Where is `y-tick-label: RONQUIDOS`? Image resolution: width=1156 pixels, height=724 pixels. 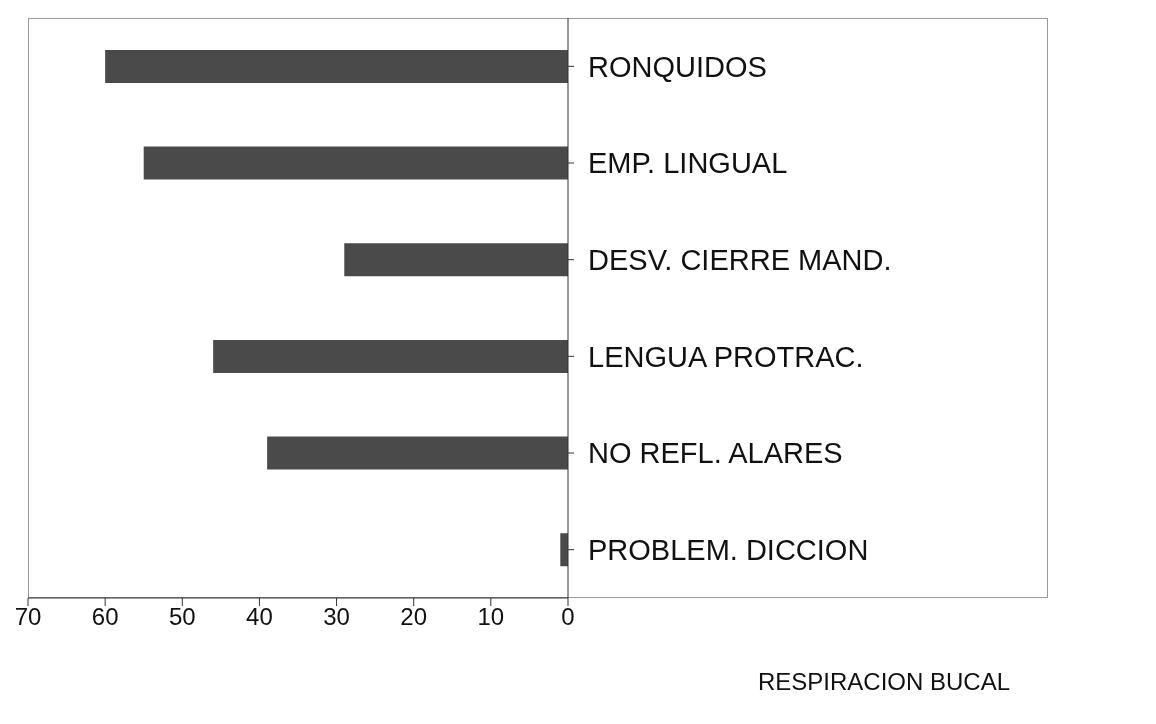 y-tick-label: RONQUIDOS is located at coordinates (677, 66).